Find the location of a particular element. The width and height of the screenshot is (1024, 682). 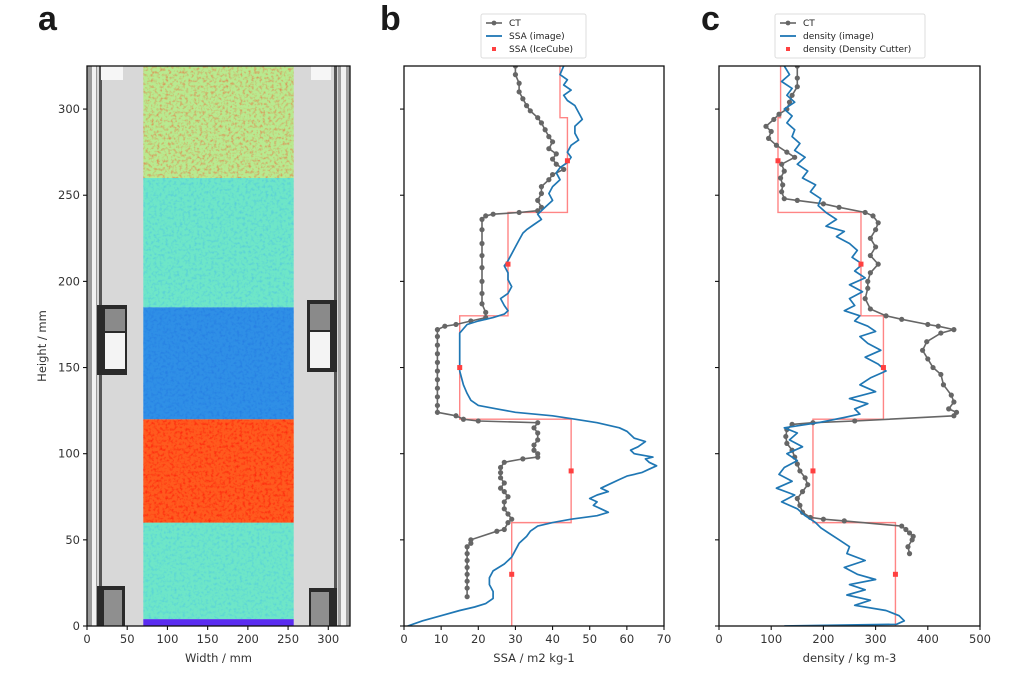

x-tick-label: 300 is located at coordinates (876, 639).